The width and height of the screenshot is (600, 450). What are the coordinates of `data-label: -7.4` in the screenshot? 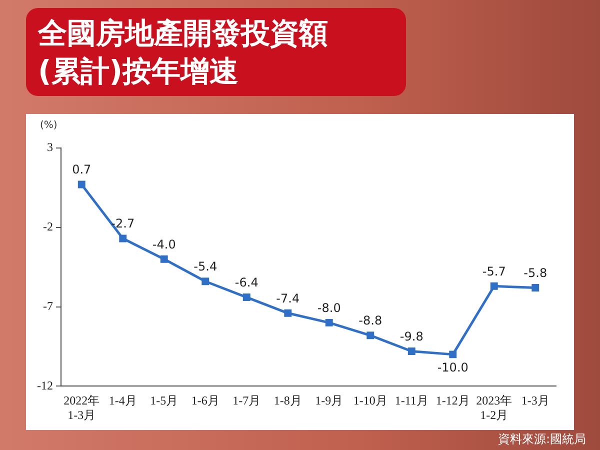 It's located at (288, 298).